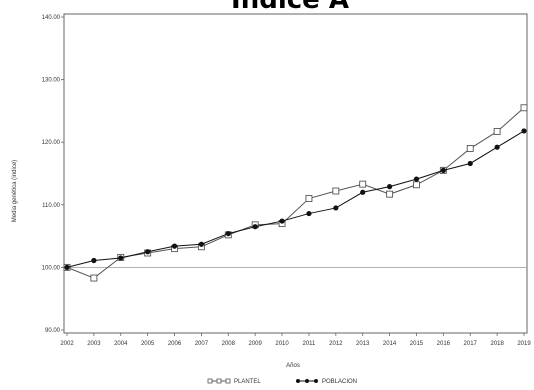  Describe the element at coordinates (255, 344) in the screenshot. I see `x-tick-label: 2009` at that location.